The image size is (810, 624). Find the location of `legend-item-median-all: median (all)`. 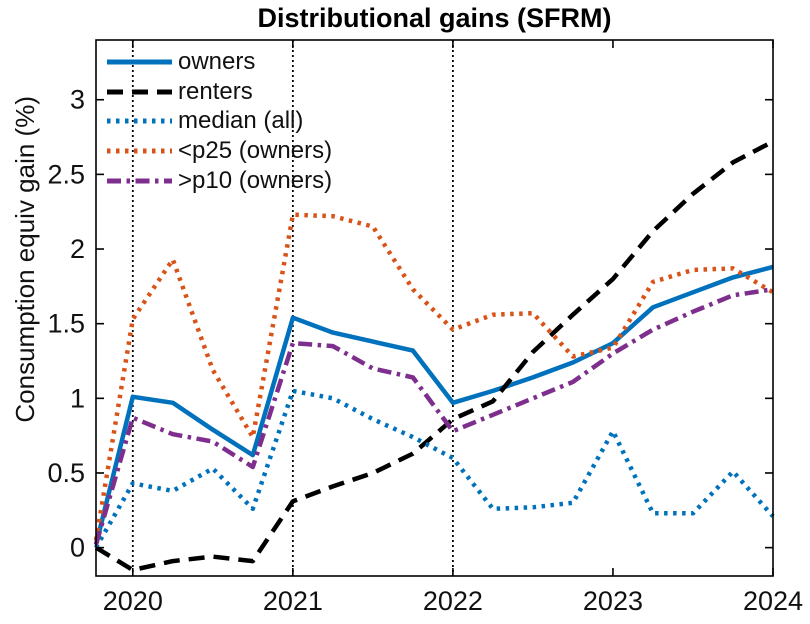

legend-item-median-all: median (all) is located at coordinates (219, 122).